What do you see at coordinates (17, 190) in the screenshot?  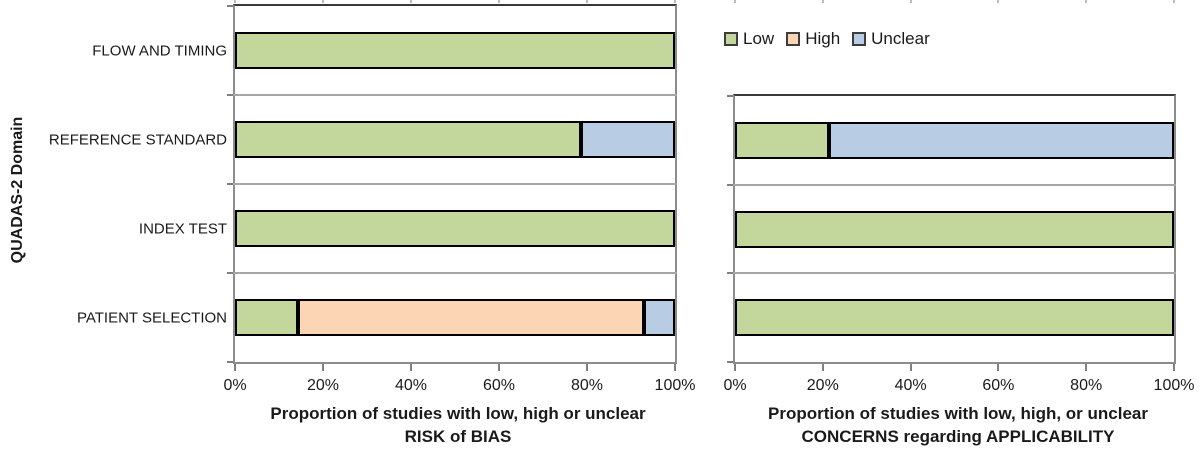 I see `y-axis-title: QUADAS-2 Domain` at bounding box center [17, 190].